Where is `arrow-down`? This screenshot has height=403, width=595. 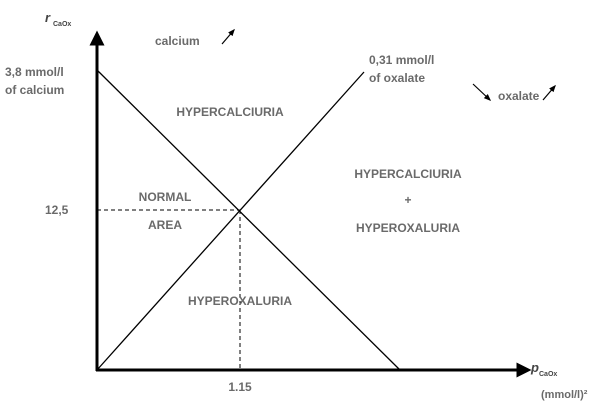
arrow-down is located at coordinates (482, 92).